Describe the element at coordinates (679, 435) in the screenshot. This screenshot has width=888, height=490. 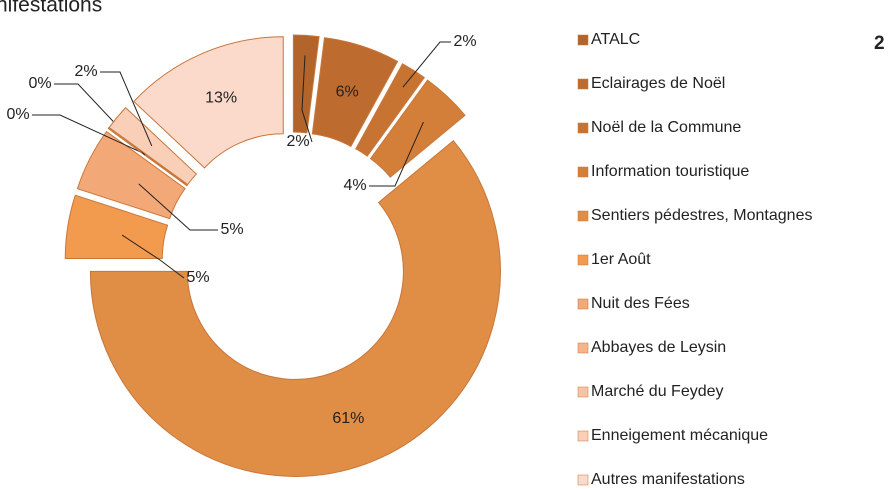
I see `legend-label: Enneigement mécanique` at that location.